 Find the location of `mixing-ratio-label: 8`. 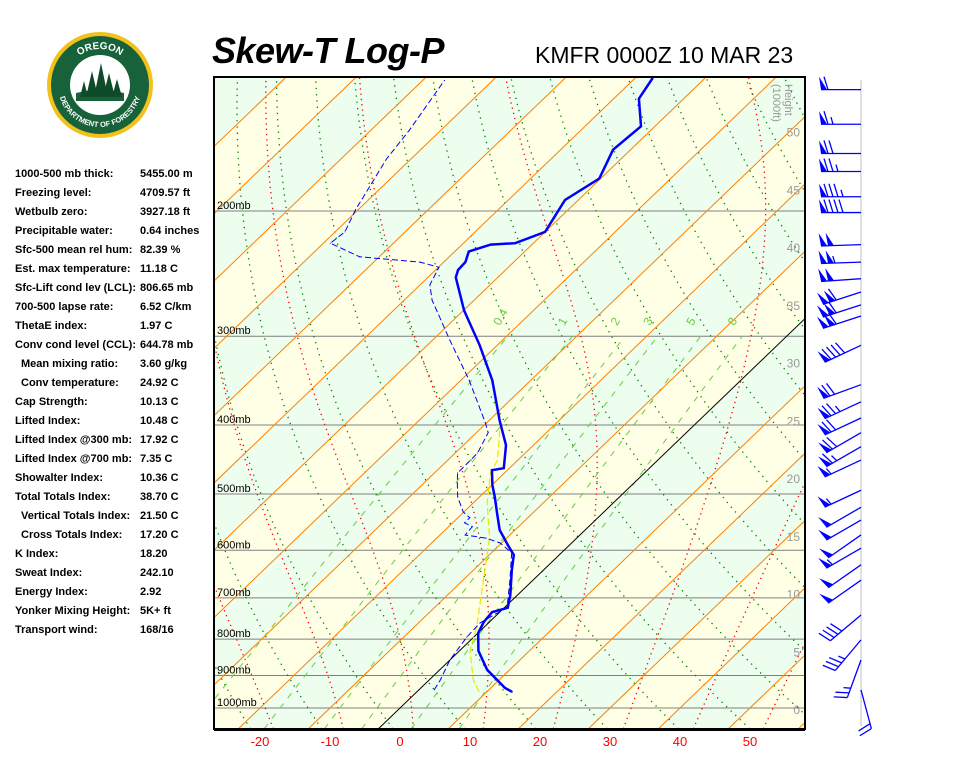

mixing-ratio-label: 8 is located at coordinates (733, 321).